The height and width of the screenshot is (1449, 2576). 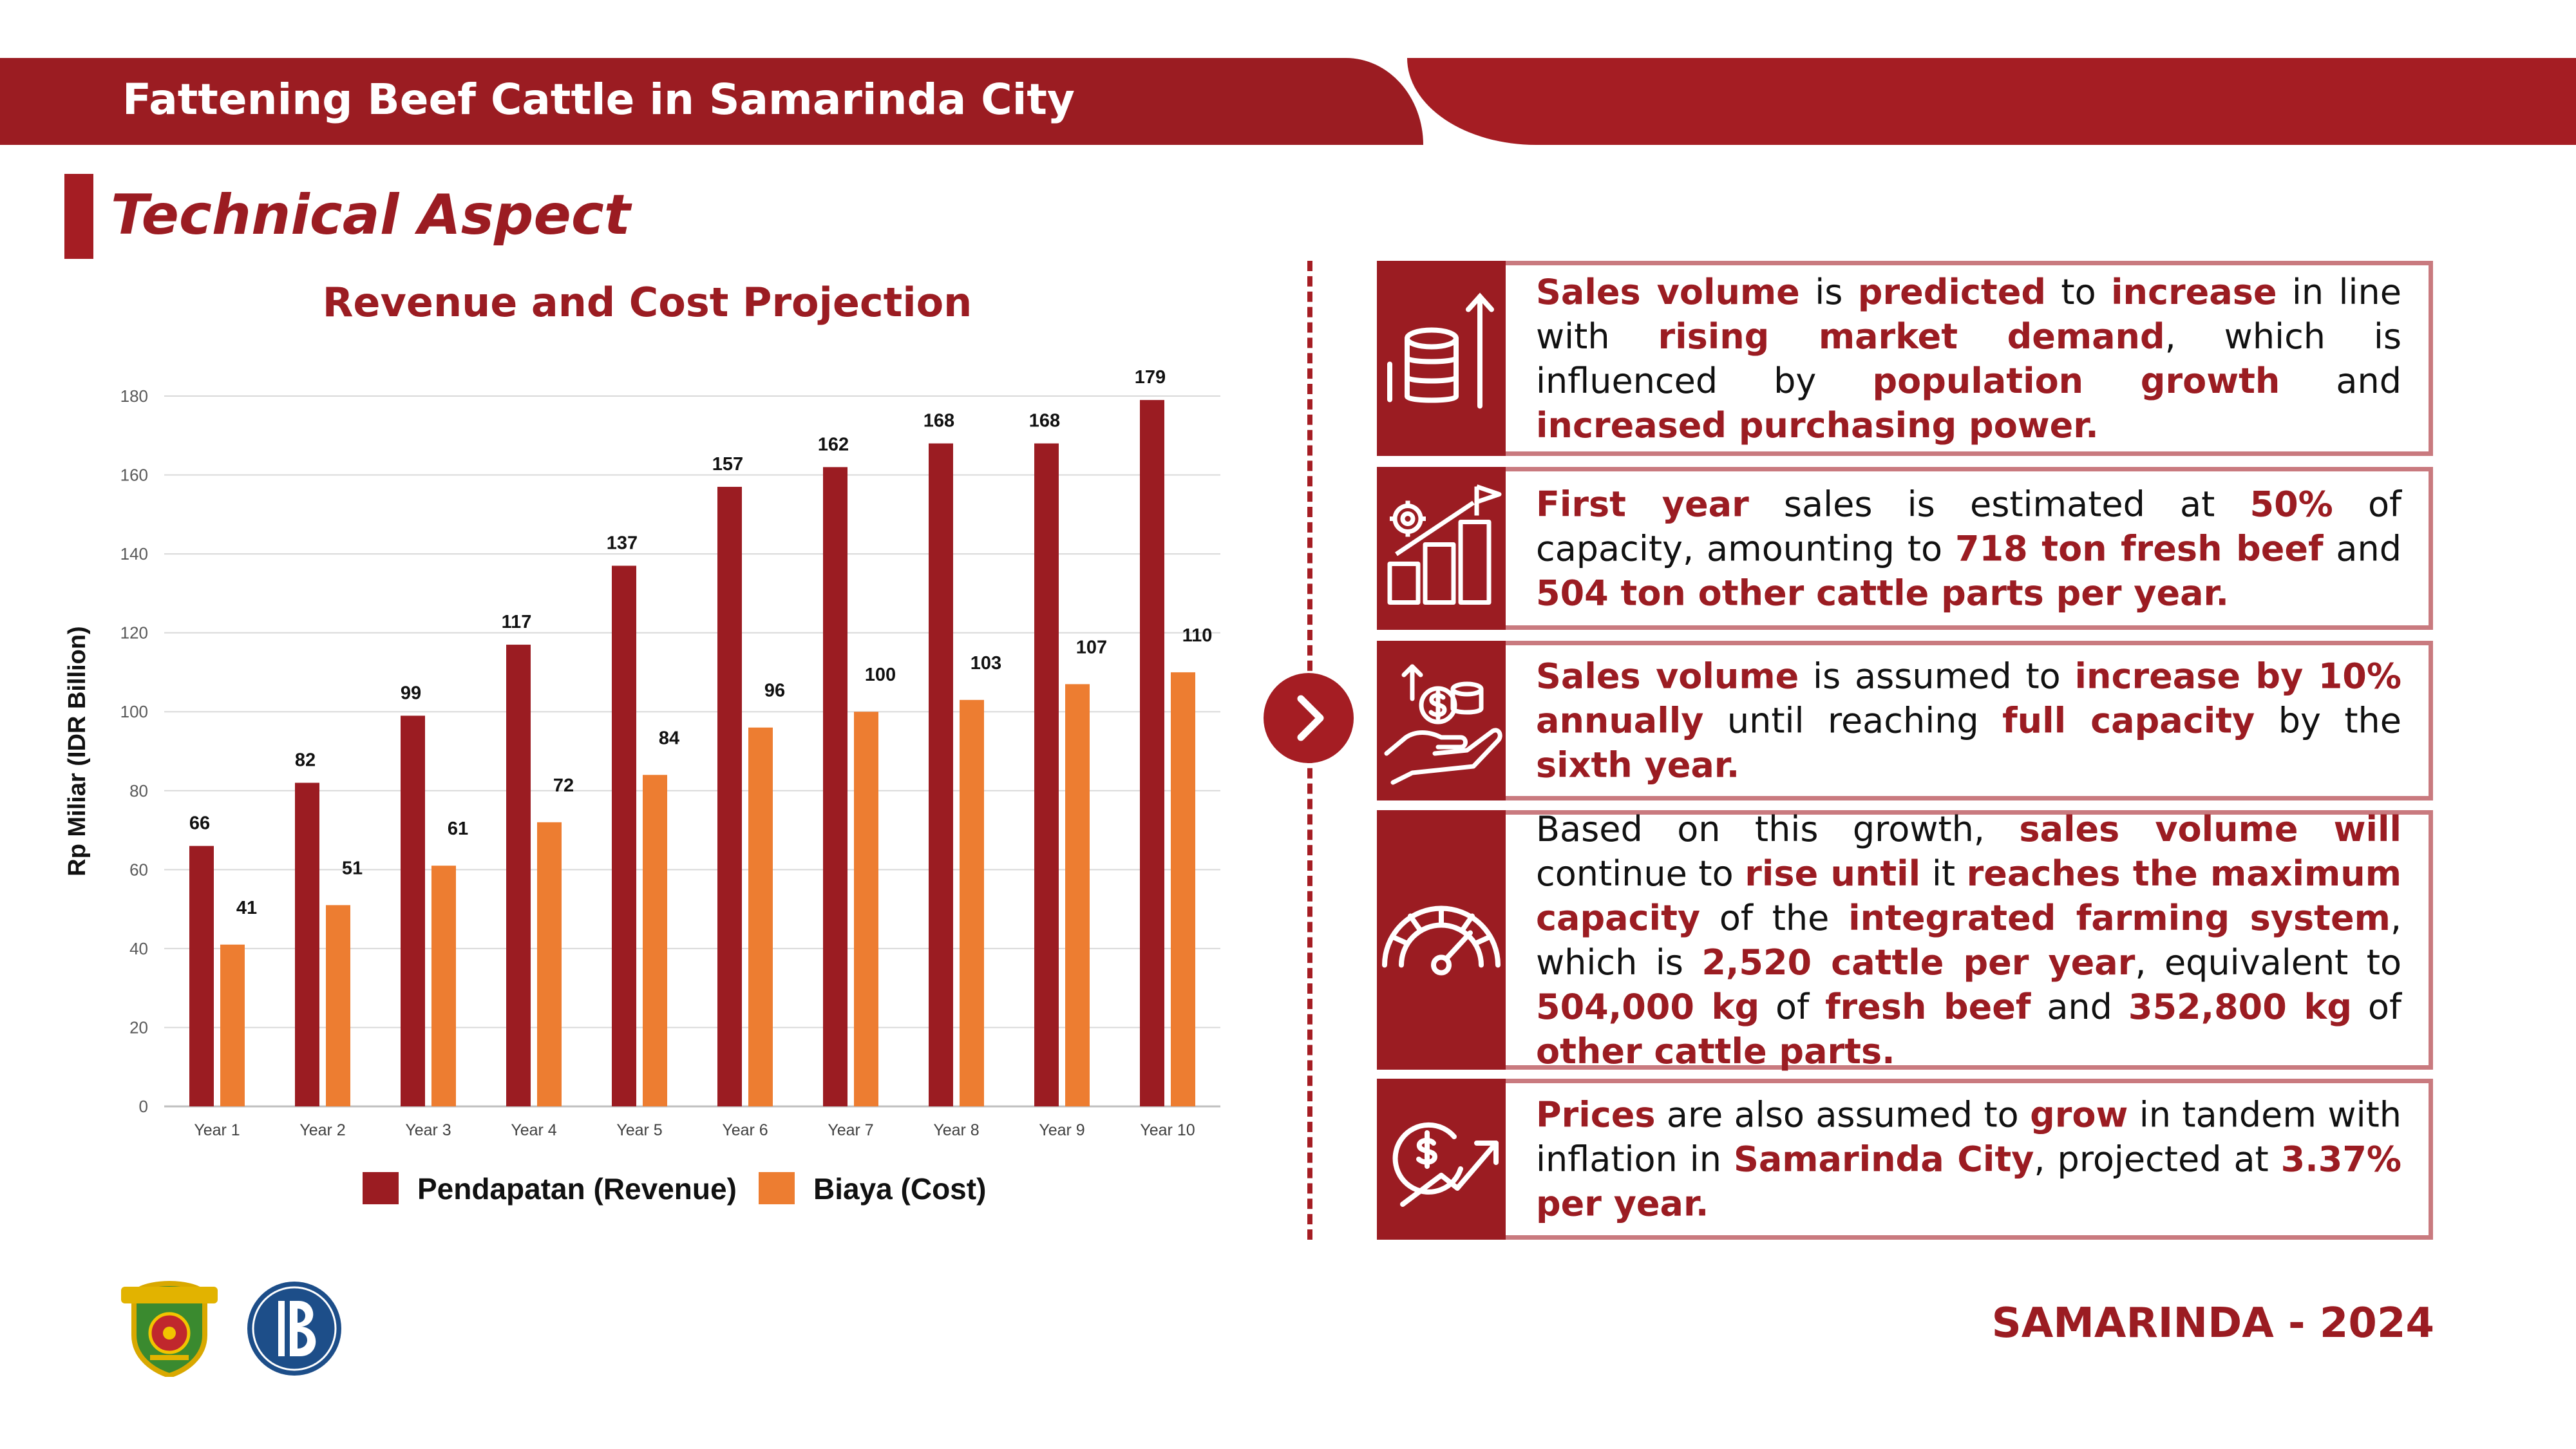 I want to click on city-government-emblem-icon, so click(x=169, y=1329).